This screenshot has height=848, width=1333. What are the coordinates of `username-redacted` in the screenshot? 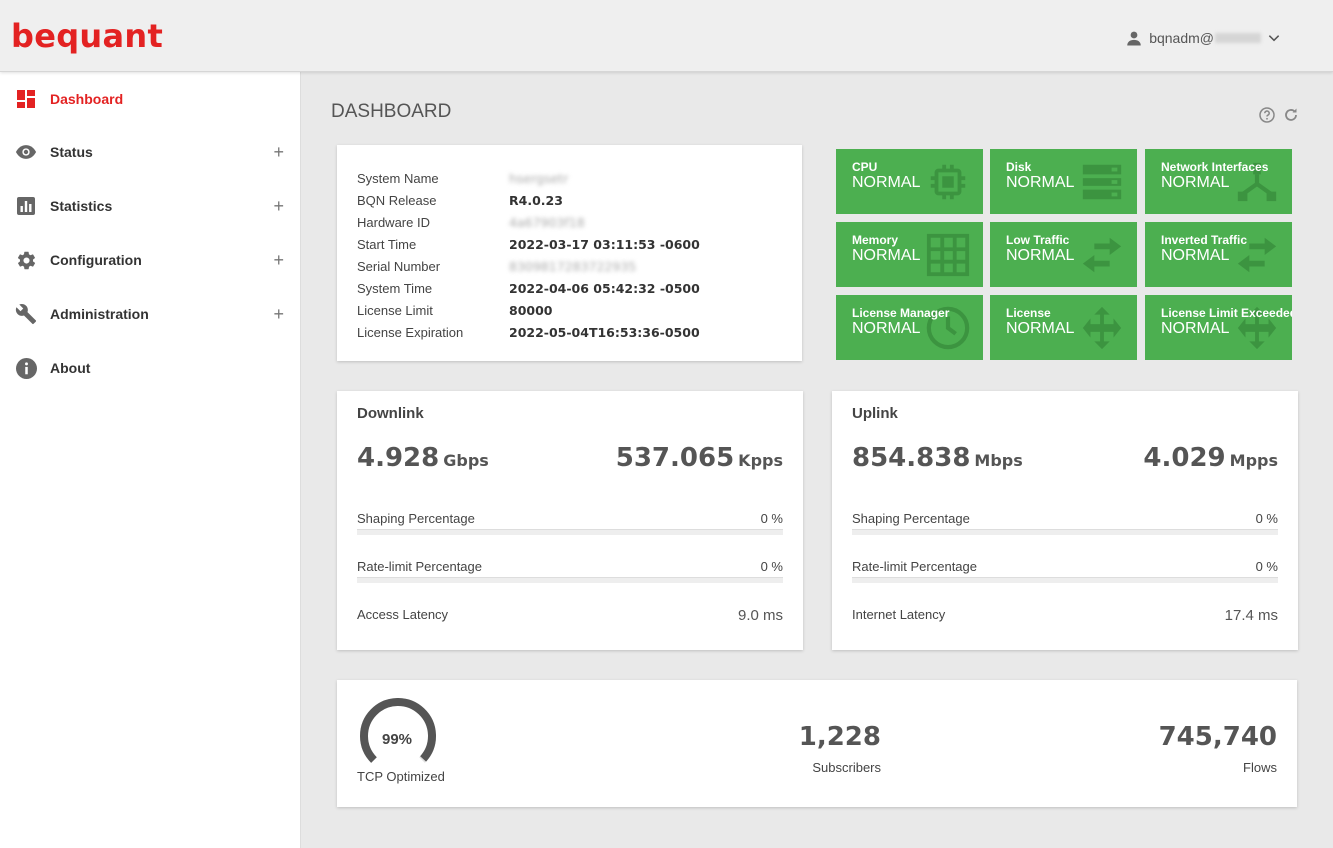 It's located at (1238, 38).